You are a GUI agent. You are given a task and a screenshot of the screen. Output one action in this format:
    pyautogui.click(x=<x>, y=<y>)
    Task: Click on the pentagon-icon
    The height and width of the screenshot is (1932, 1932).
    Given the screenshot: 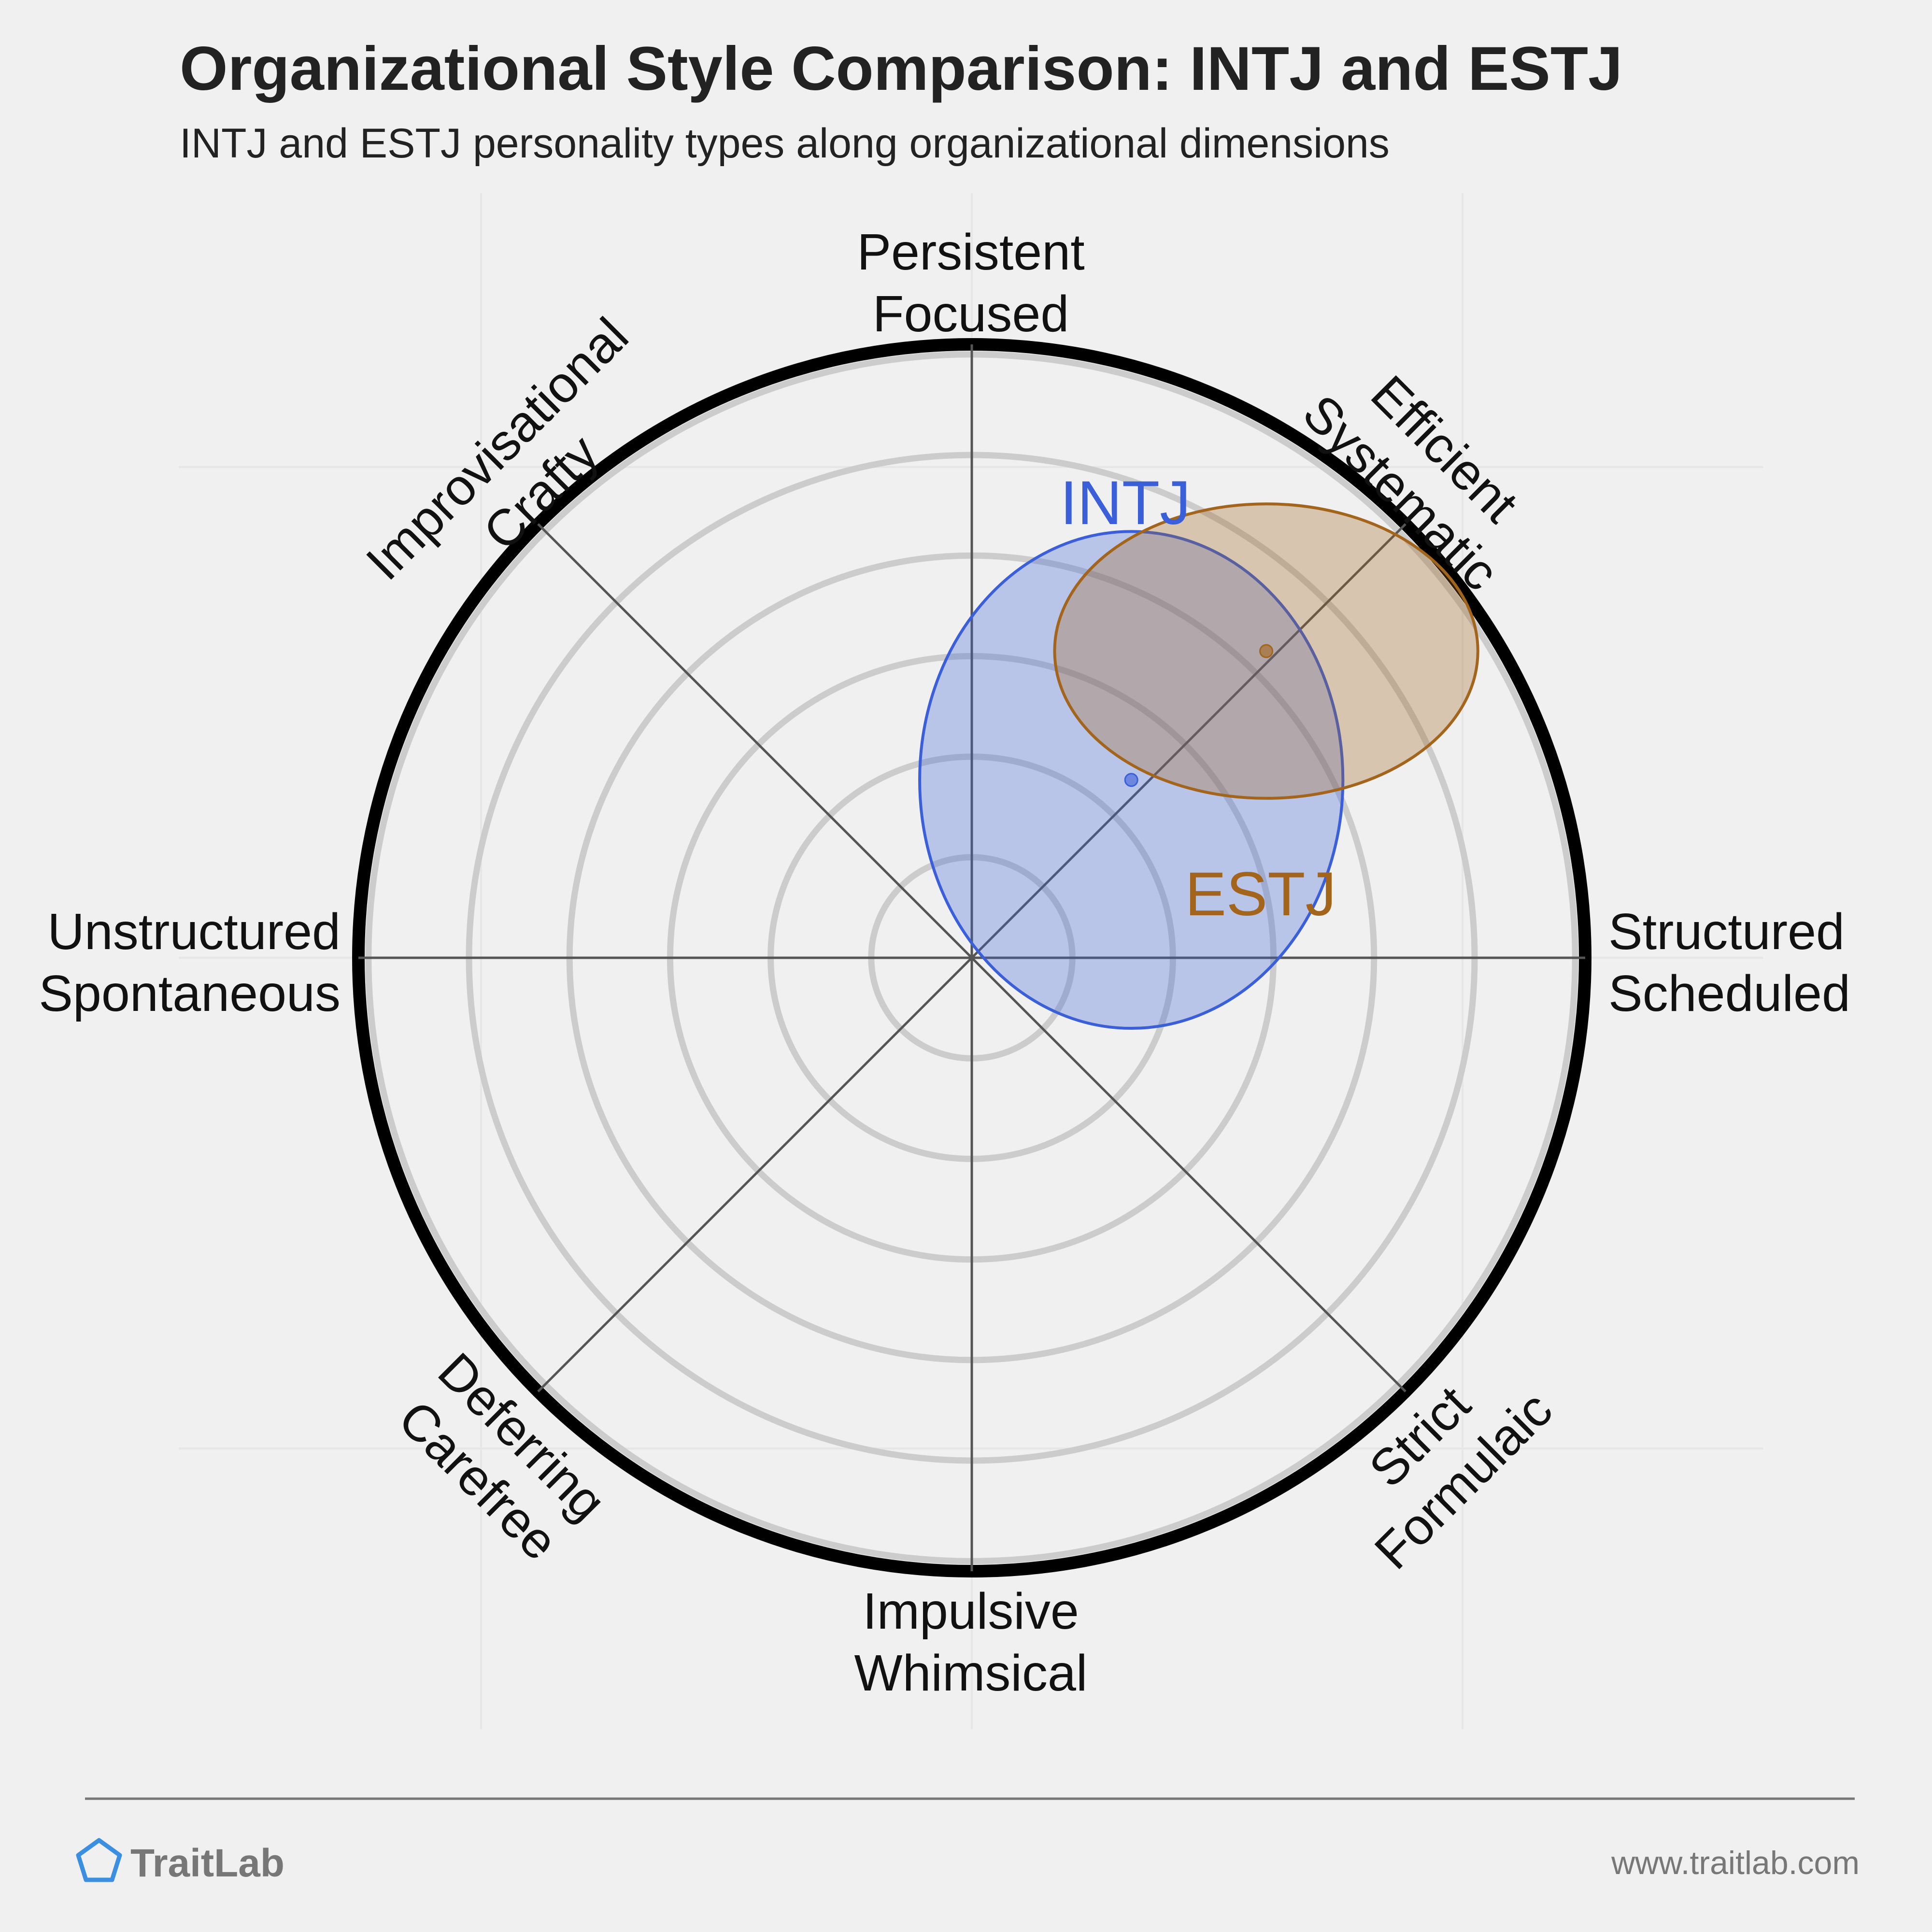 What is the action you would take?
    pyautogui.click(x=99, y=1860)
    